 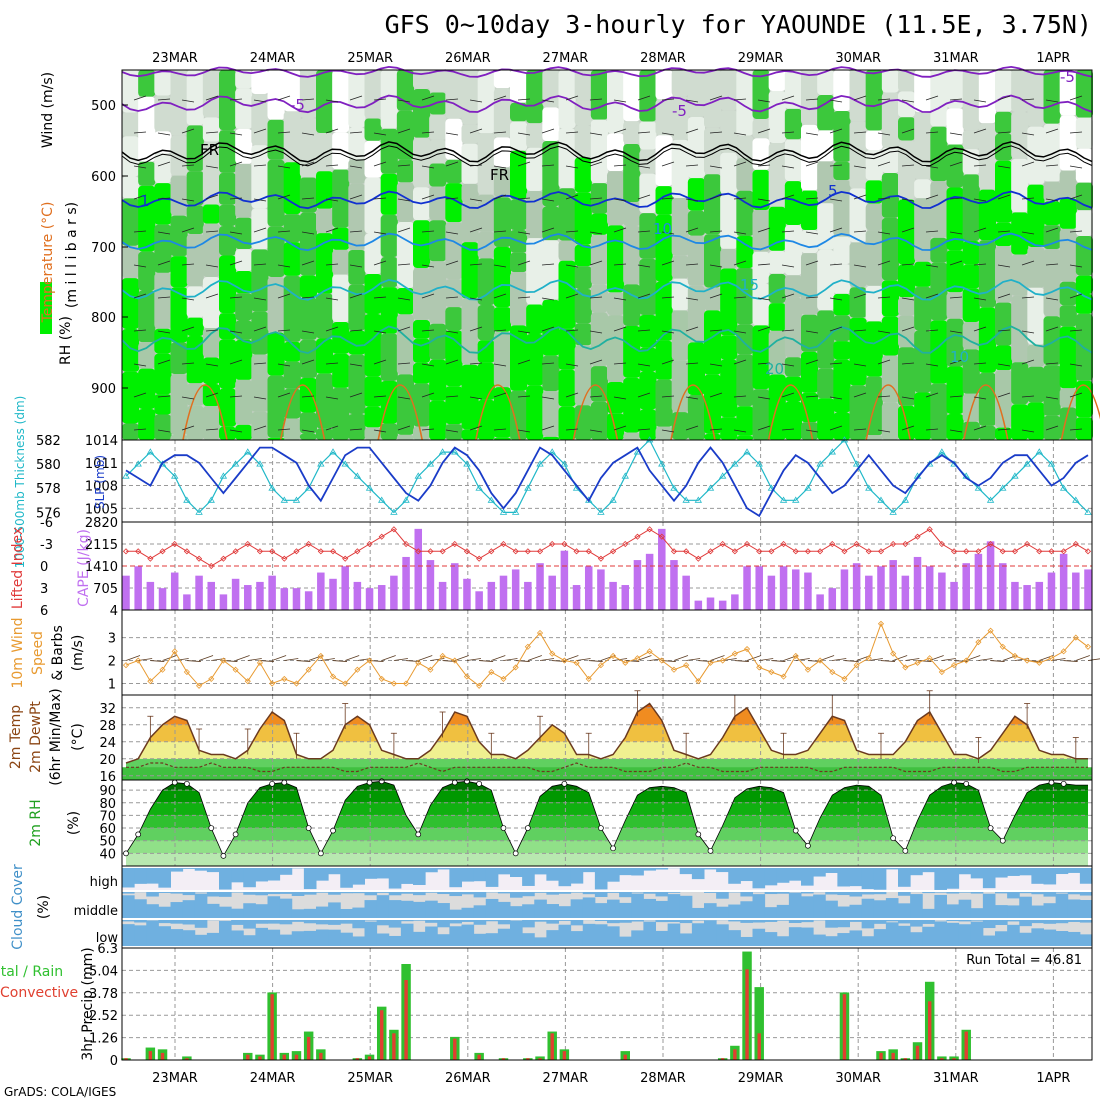 What do you see at coordinates (47, 736) in the screenshot?
I see `temp-2m-labels: 2m Temp 2m DewPt (6hr Min/Max) (°C)` at bounding box center [47, 736].